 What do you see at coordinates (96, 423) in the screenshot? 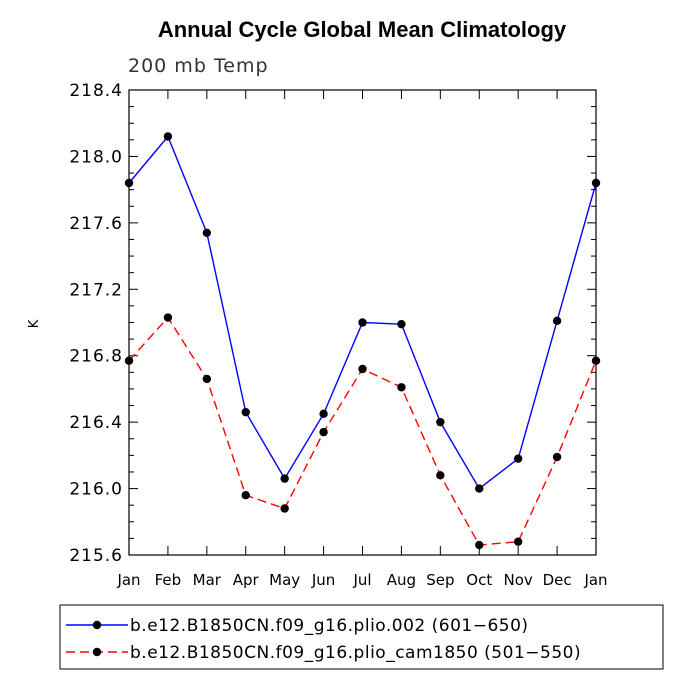
I see `y-tick-label: 216.4` at bounding box center [96, 423].